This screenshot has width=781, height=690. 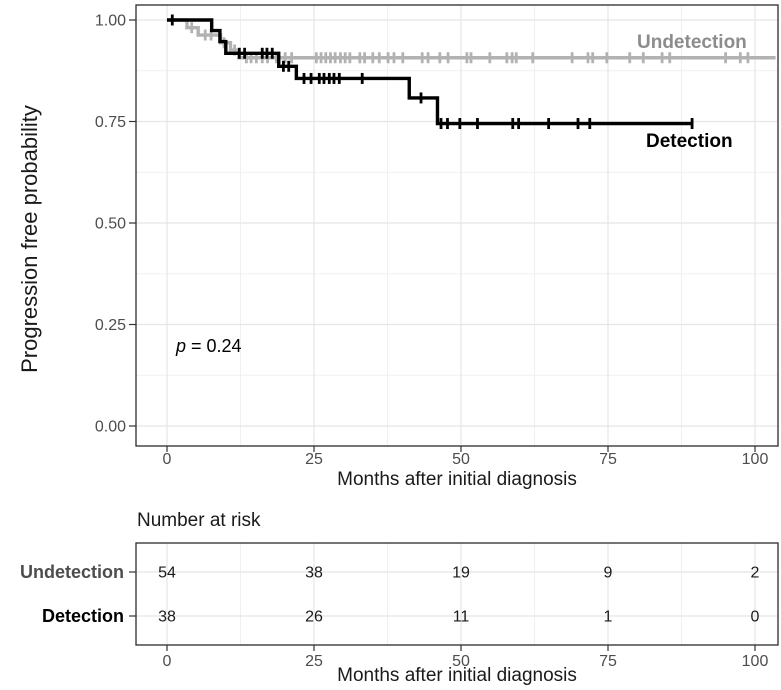 What do you see at coordinates (71, 572) in the screenshot?
I see `risk-row-label-undetection: Undetection` at bounding box center [71, 572].